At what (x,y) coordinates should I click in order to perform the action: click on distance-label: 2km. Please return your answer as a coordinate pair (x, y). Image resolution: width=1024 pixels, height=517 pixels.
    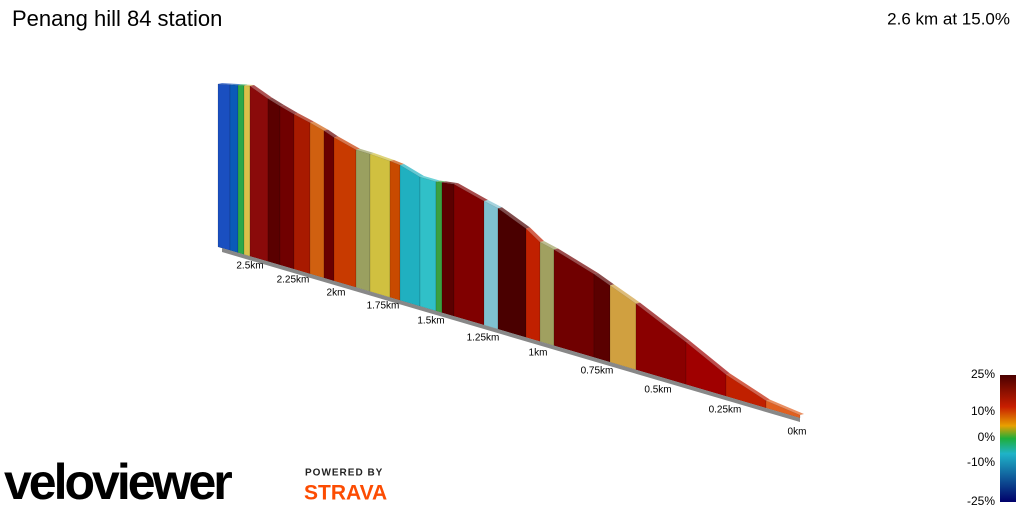
    Looking at the image, I should click on (336, 293).